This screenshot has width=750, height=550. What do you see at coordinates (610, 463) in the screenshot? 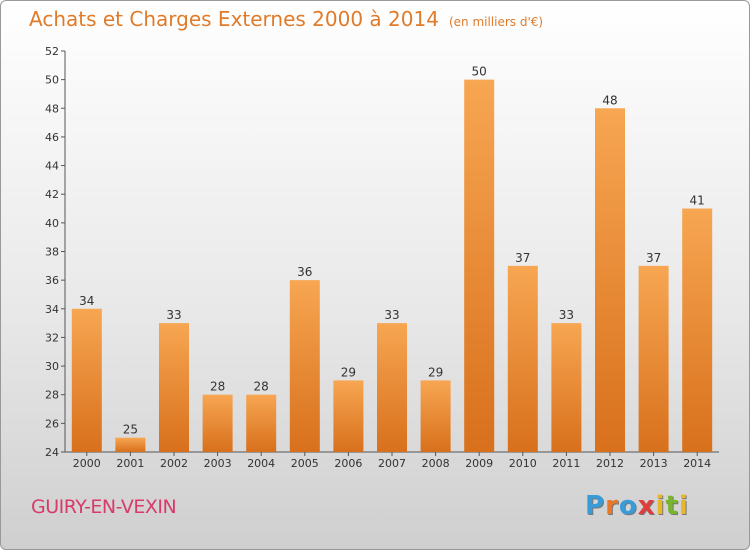
I see `x-tick-label: 2012` at bounding box center [610, 463].